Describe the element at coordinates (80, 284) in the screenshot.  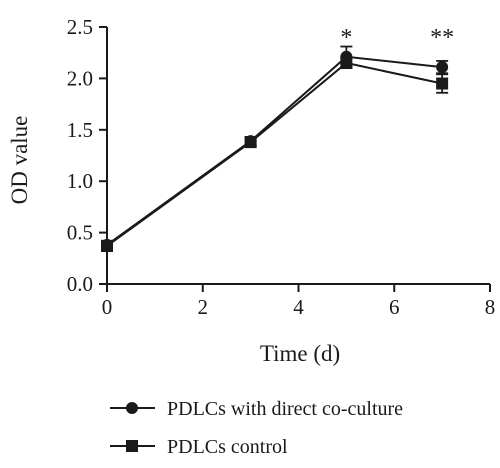
I see `y-tick-label: 0.0` at that location.